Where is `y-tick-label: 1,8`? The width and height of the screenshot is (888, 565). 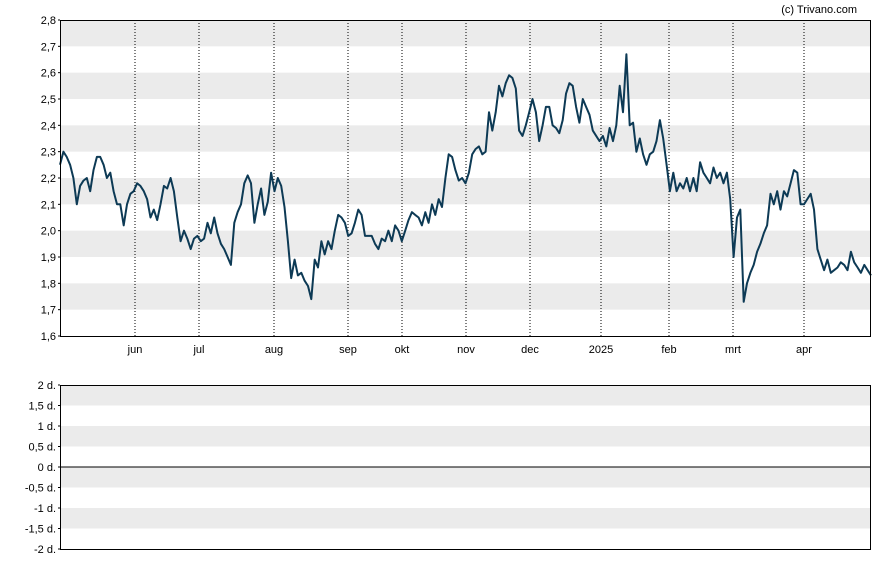
y-tick-label: 1,8 is located at coordinates (48, 284).